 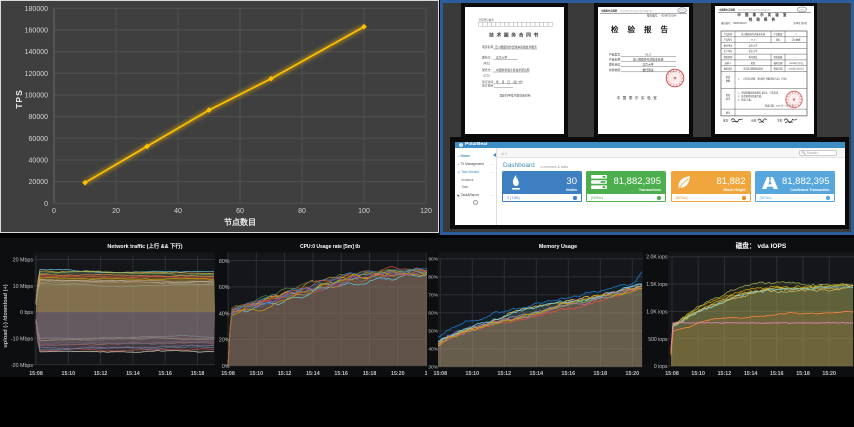 What do you see at coordinates (240, 222) in the screenshot?
I see `svg-text: 节点数目` at bounding box center [240, 222].